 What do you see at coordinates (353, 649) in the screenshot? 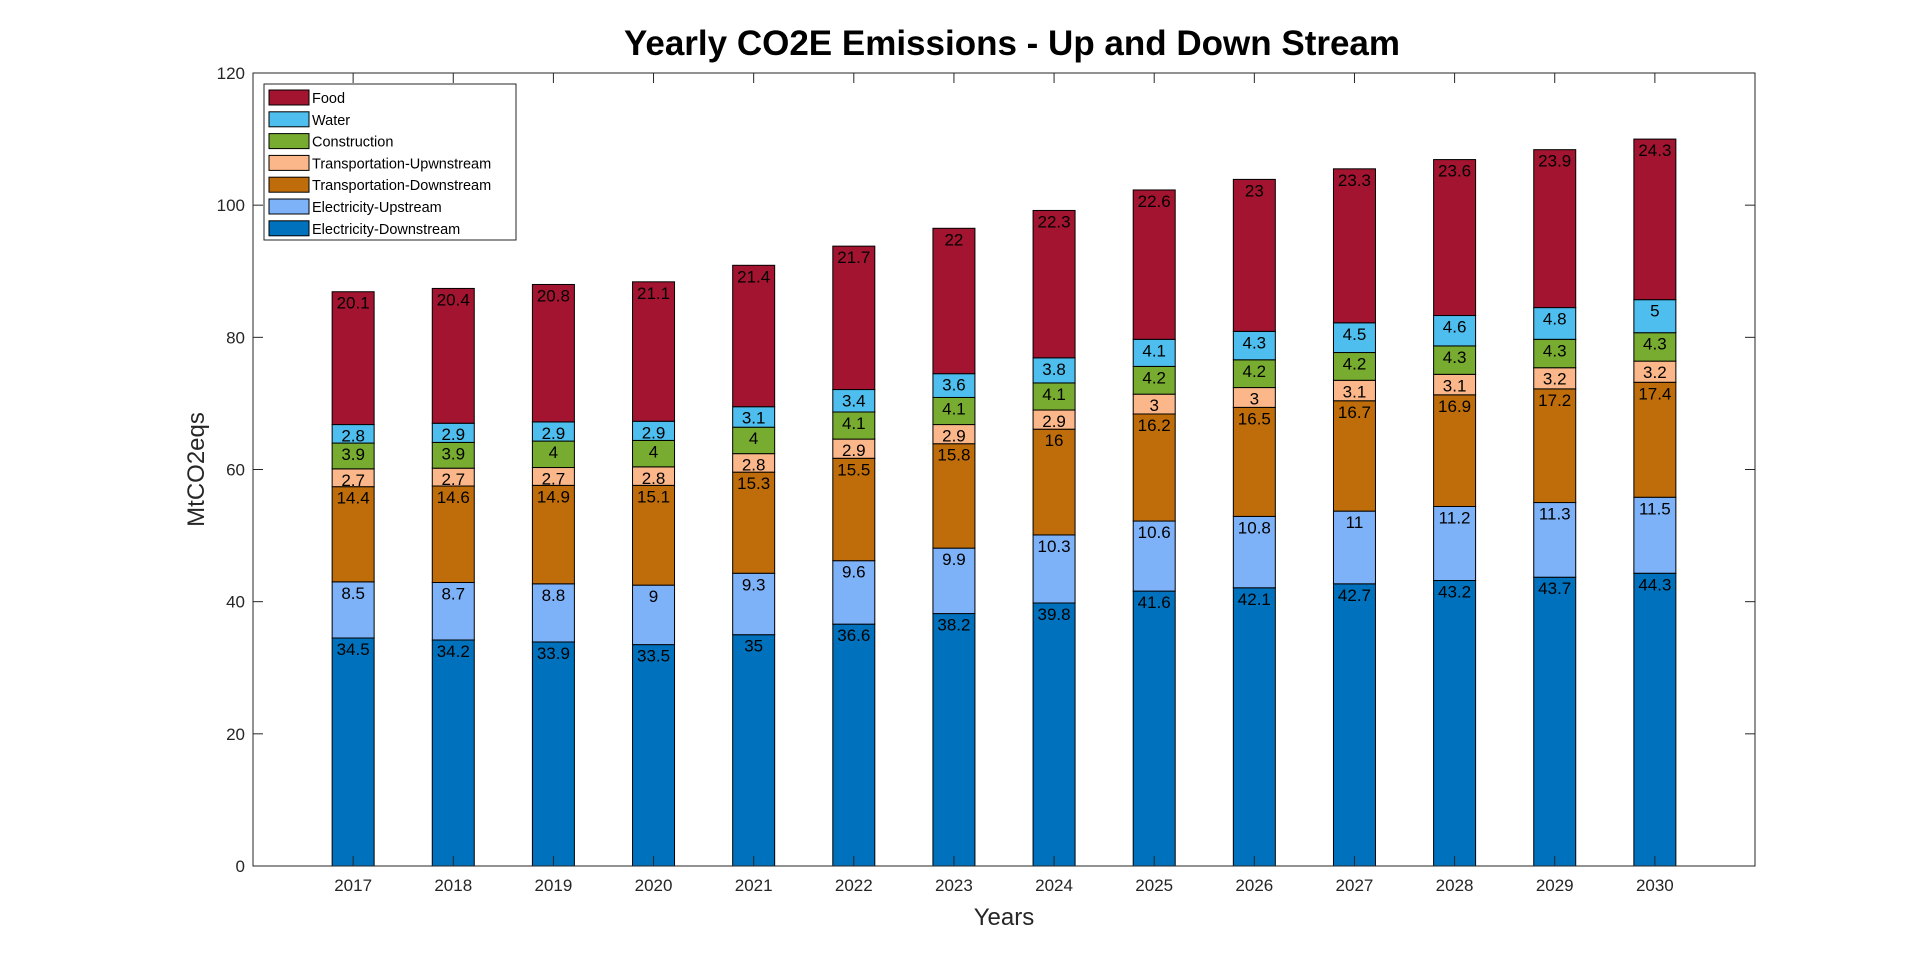
I see `data-label-electricity-downstream-2017: 34.5` at bounding box center [353, 649].